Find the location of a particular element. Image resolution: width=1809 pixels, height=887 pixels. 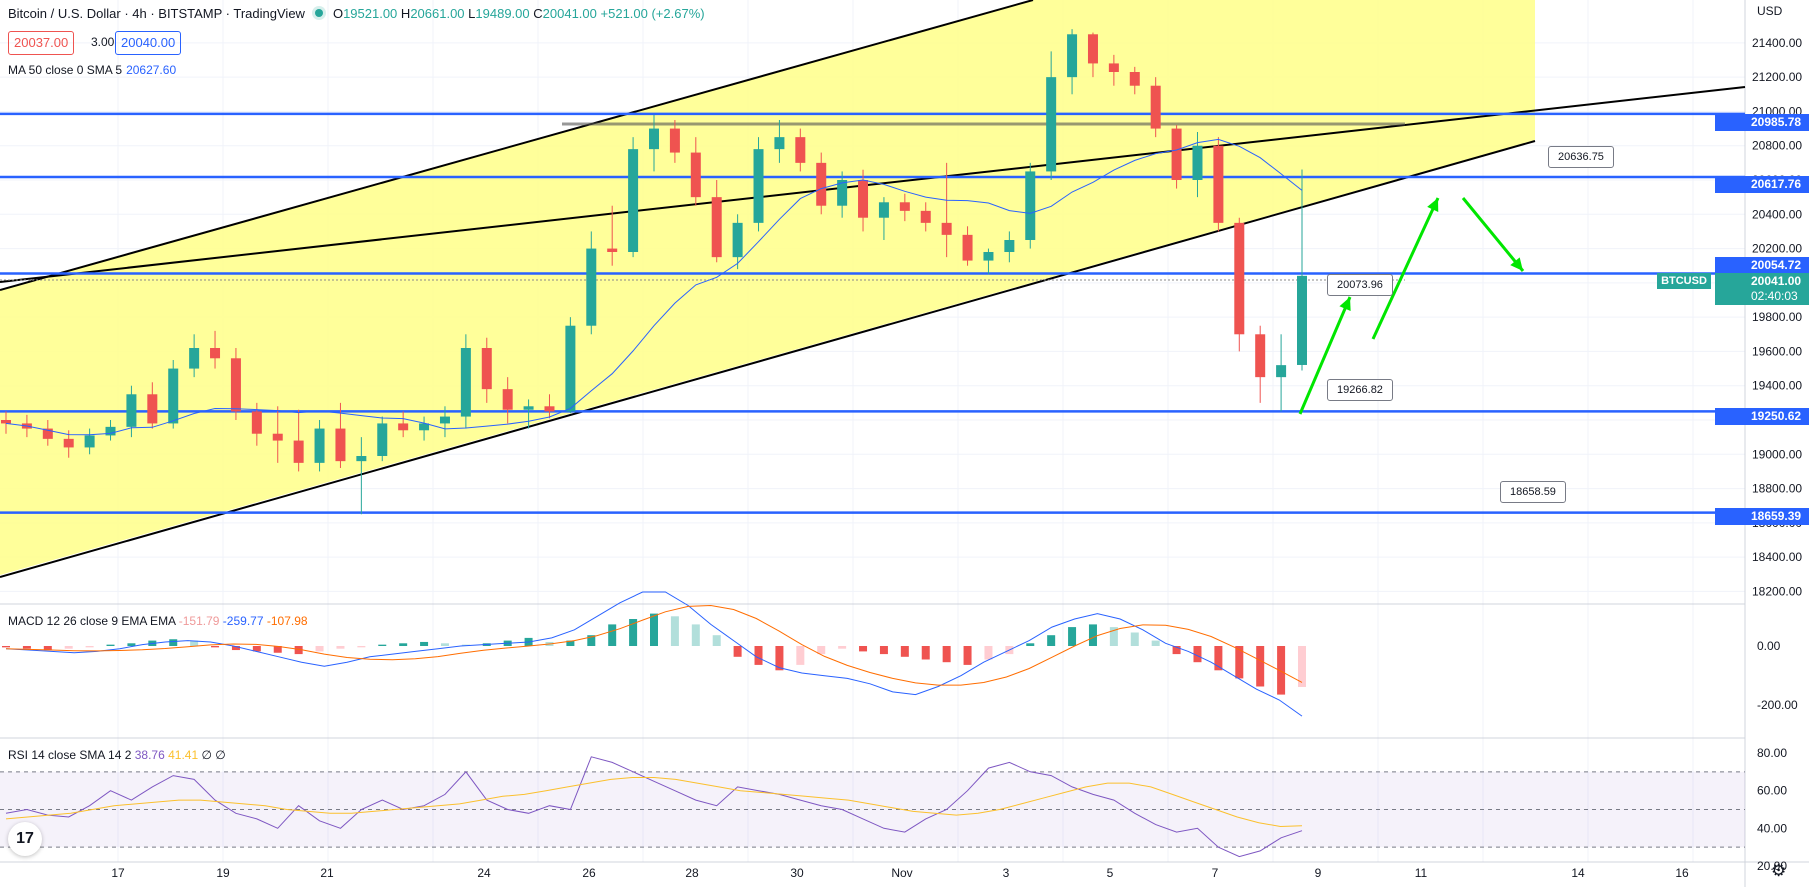

close-label: C is located at coordinates (538, 13).